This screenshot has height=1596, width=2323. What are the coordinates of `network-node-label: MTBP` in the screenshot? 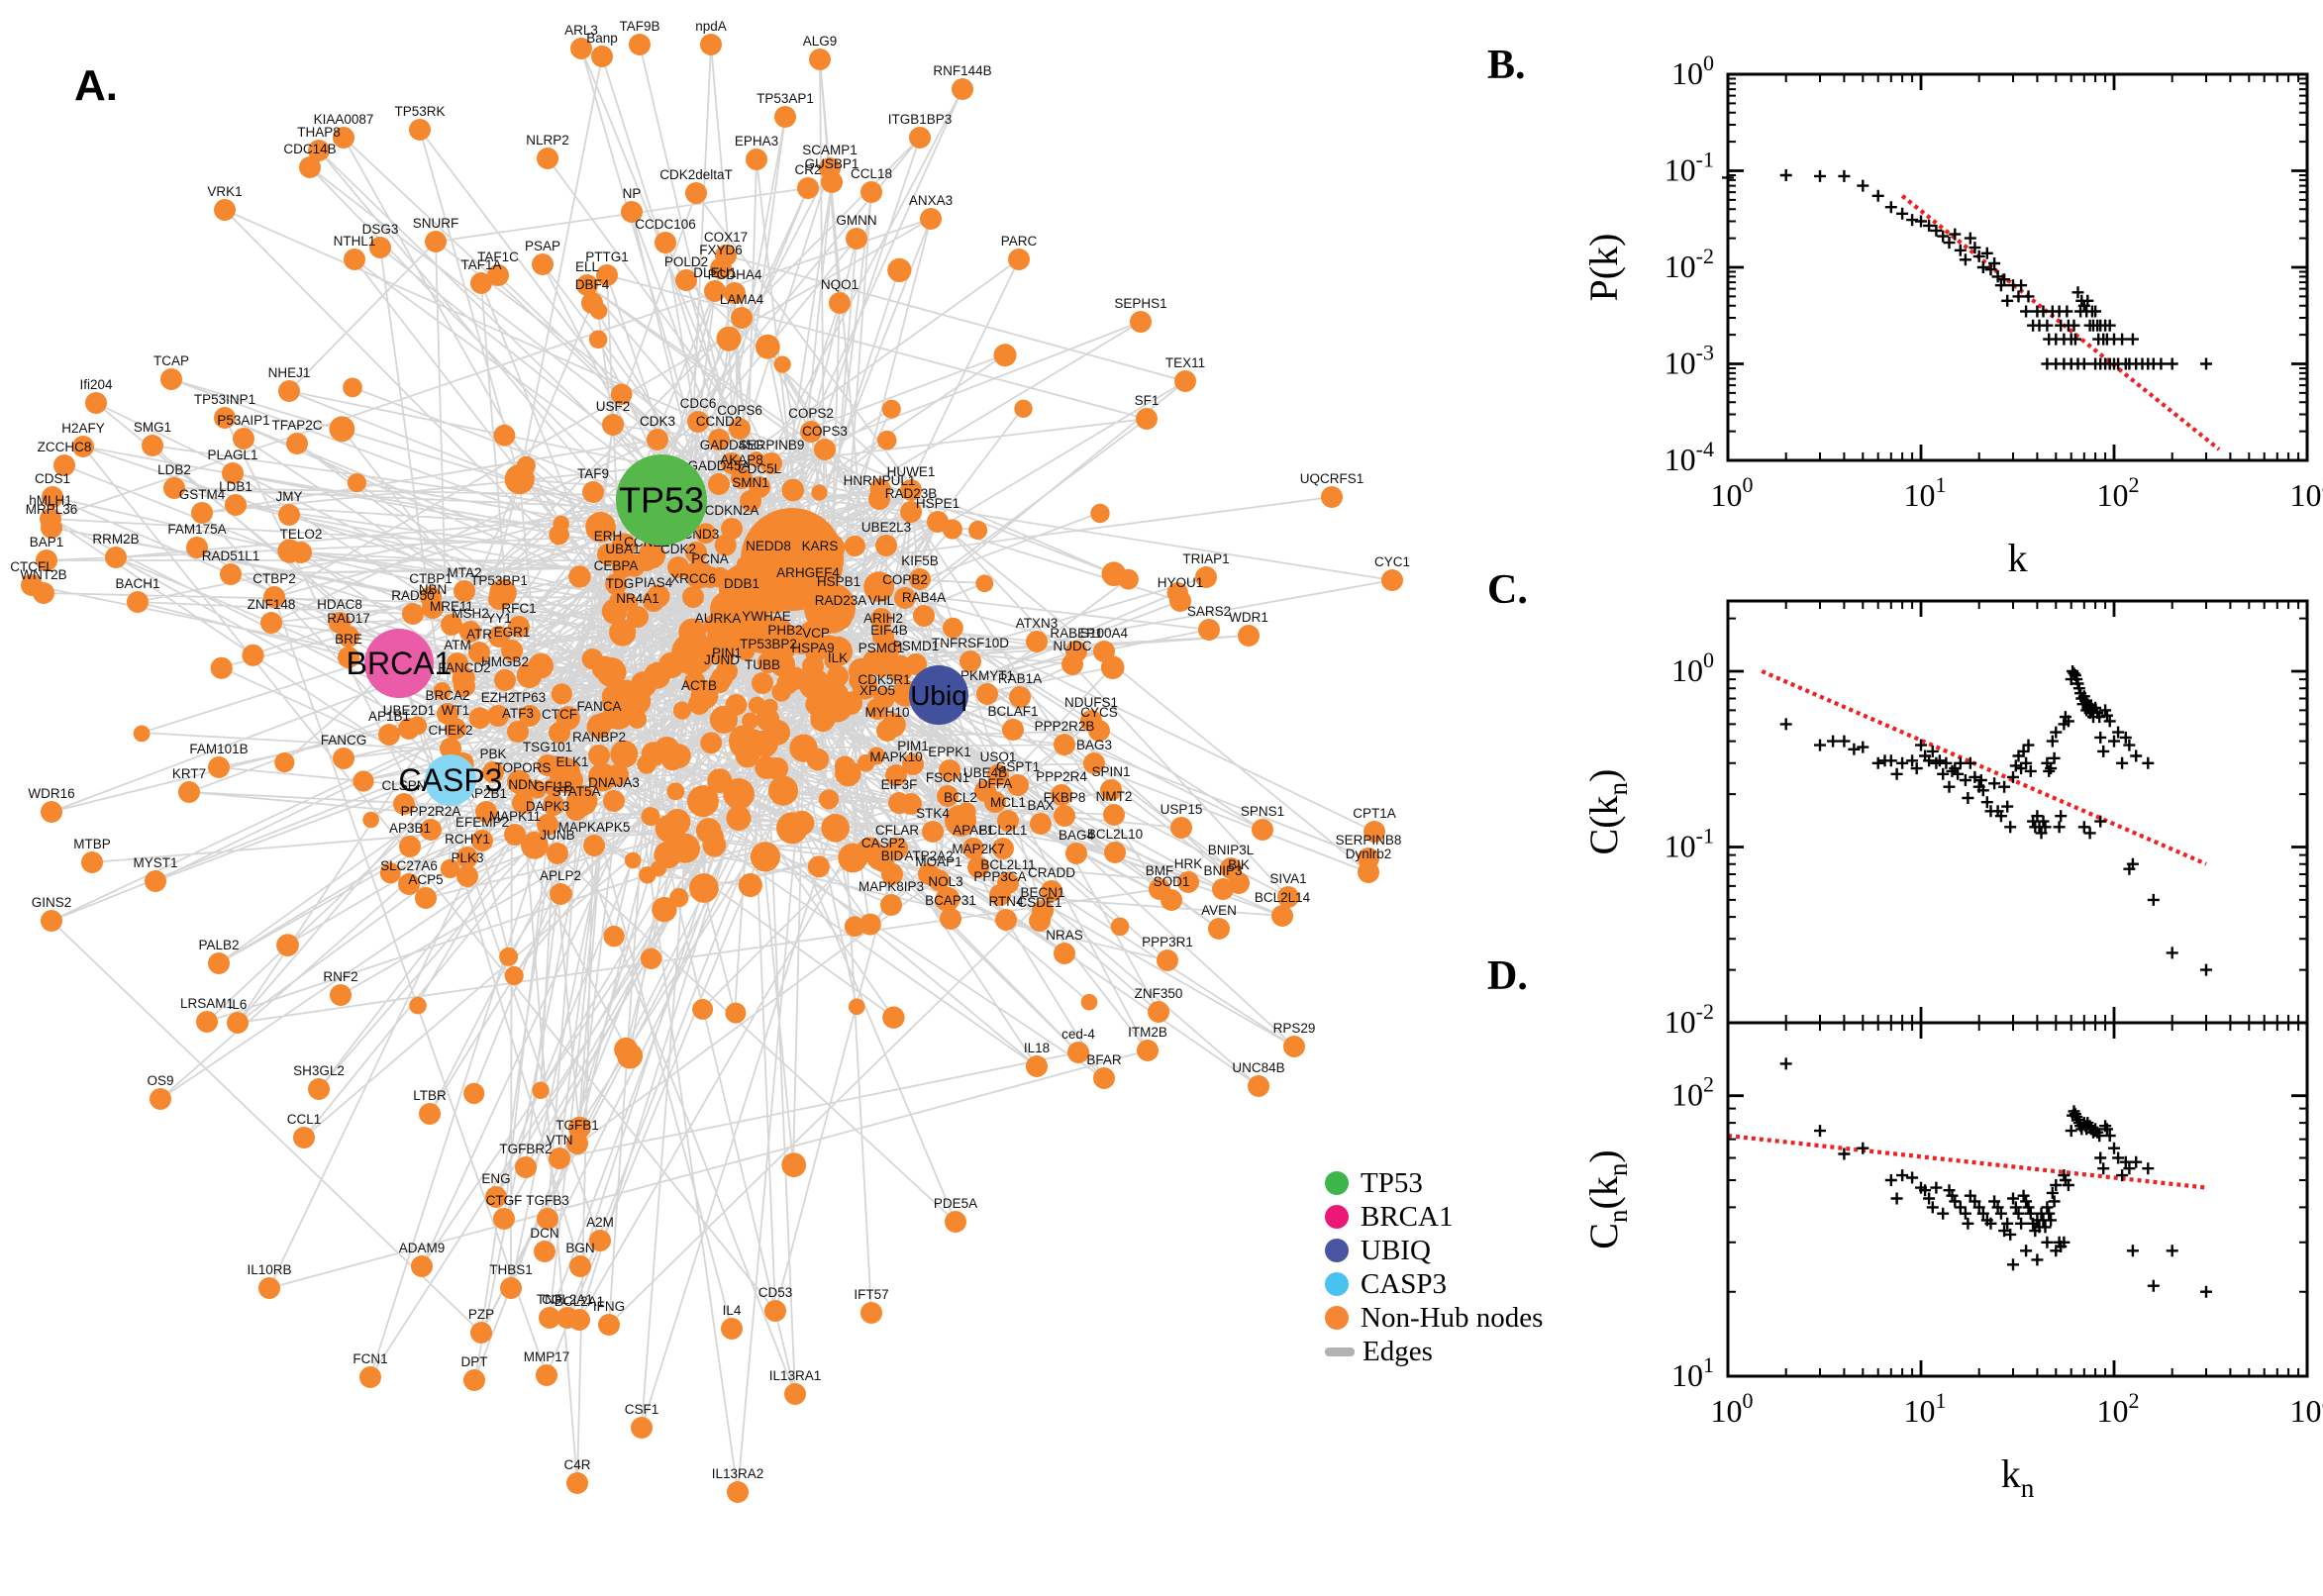 It's located at (92, 844).